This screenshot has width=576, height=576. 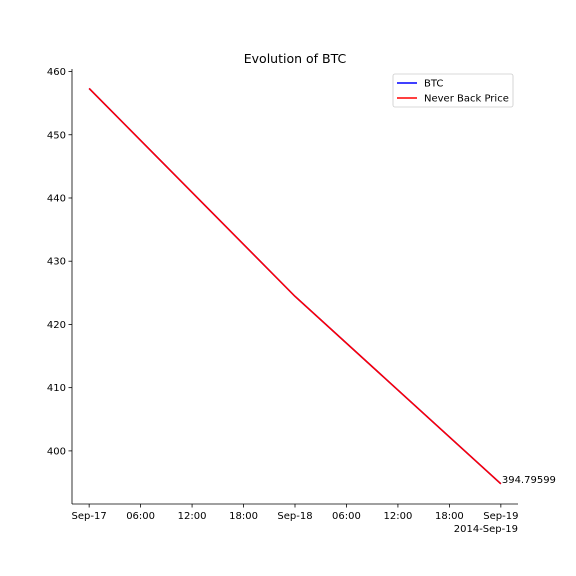 What do you see at coordinates (500, 516) in the screenshot?
I see `x-tick-label: Sep-19` at bounding box center [500, 516].